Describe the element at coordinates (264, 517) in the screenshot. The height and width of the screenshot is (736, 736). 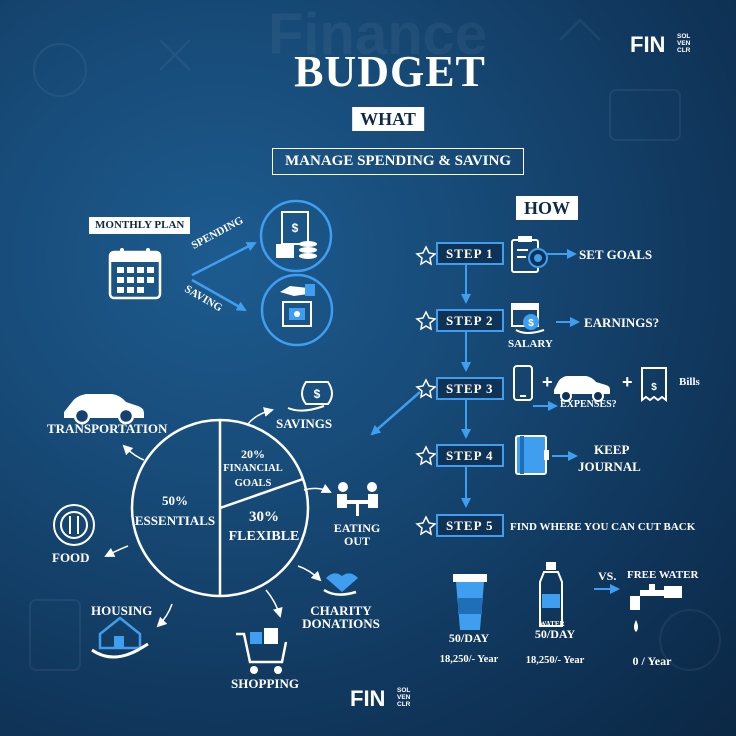
I see `pie-flexible-pct: 30%` at that location.